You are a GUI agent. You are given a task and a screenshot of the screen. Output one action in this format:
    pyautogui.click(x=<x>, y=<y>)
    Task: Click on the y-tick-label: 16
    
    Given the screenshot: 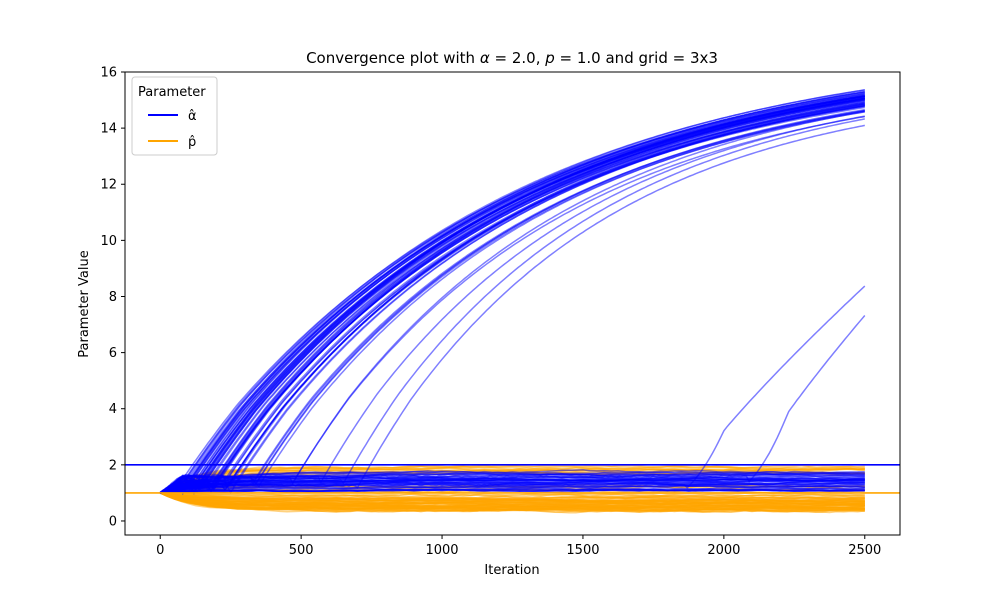 What is the action you would take?
    pyautogui.click(x=108, y=73)
    